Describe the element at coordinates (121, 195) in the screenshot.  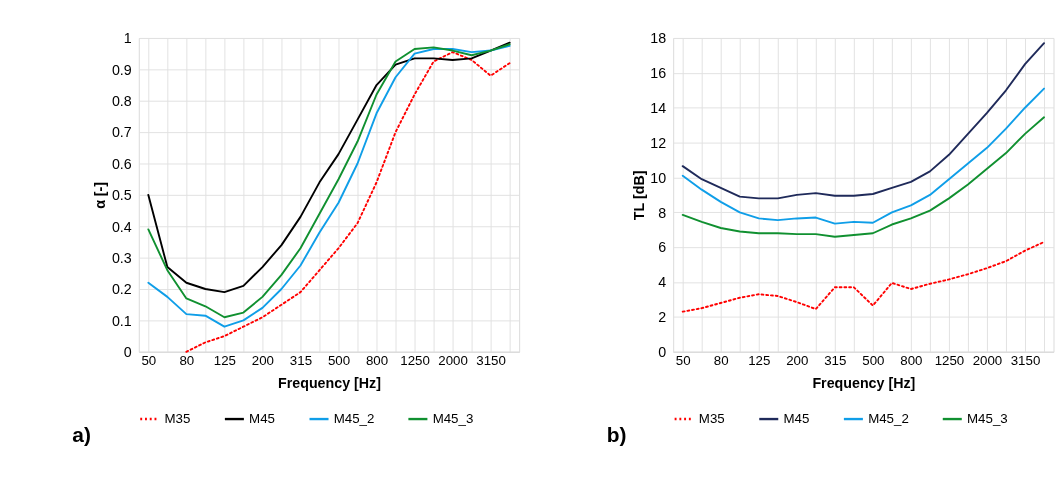
I see `y-tick-label: 0.5` at that location.